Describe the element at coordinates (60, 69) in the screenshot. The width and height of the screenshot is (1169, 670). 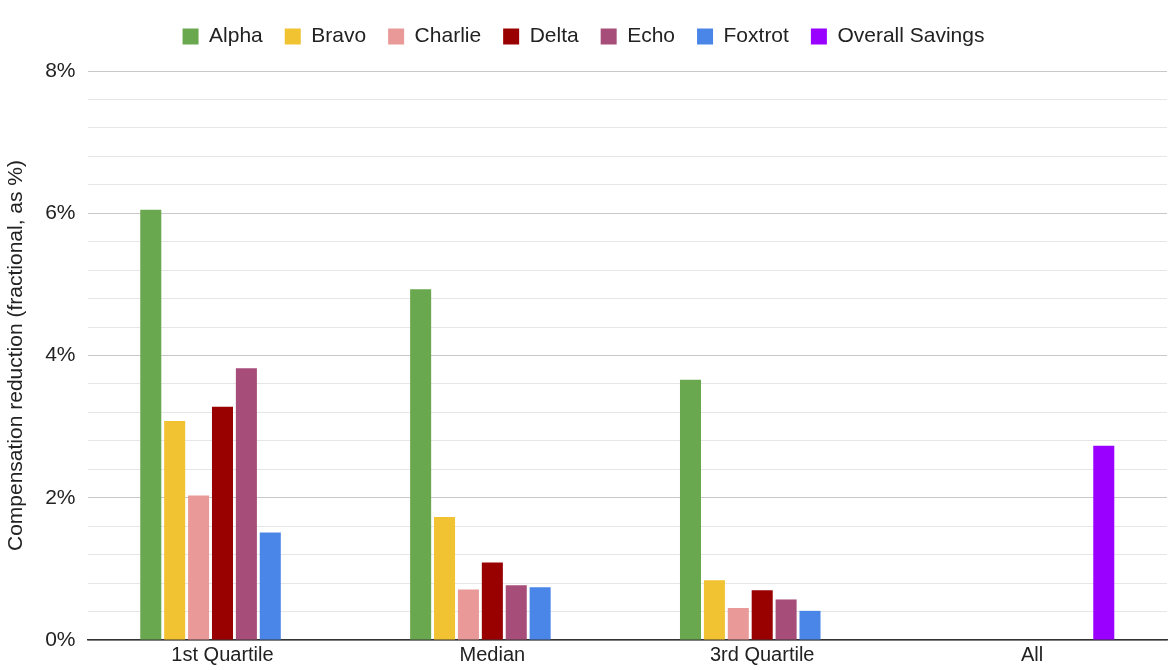
I see `y-tick-label: 8%` at that location.